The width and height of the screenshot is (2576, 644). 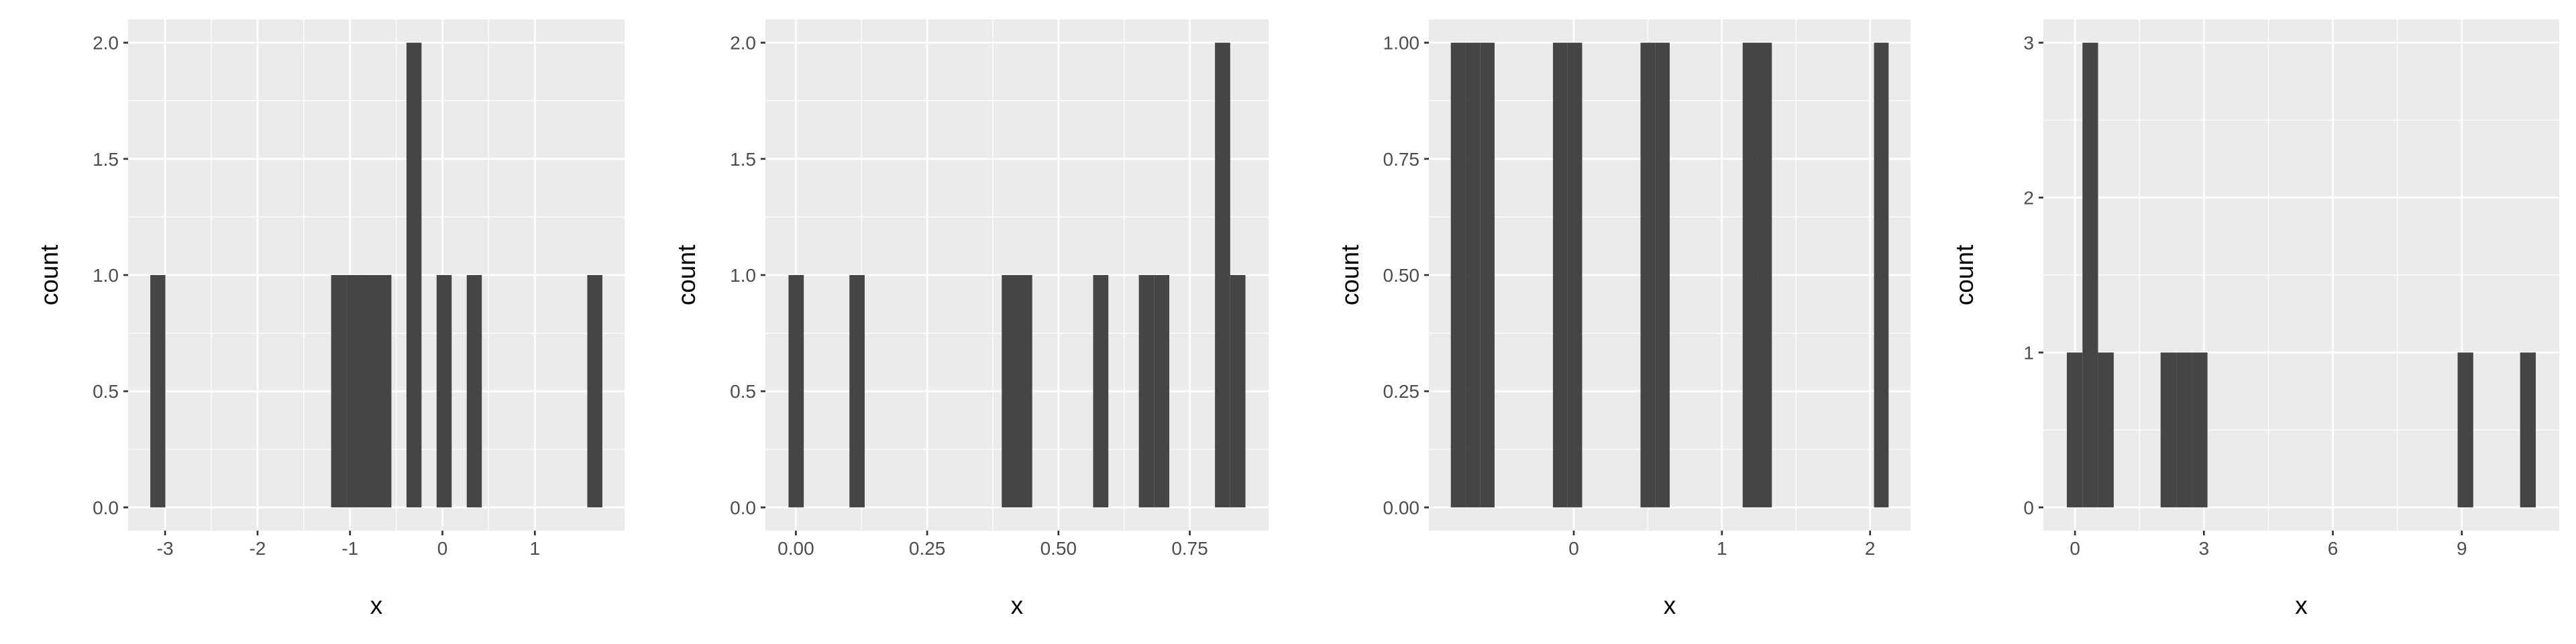 What do you see at coordinates (1401, 159) in the screenshot?
I see `y-tick-label: 0.75` at bounding box center [1401, 159].